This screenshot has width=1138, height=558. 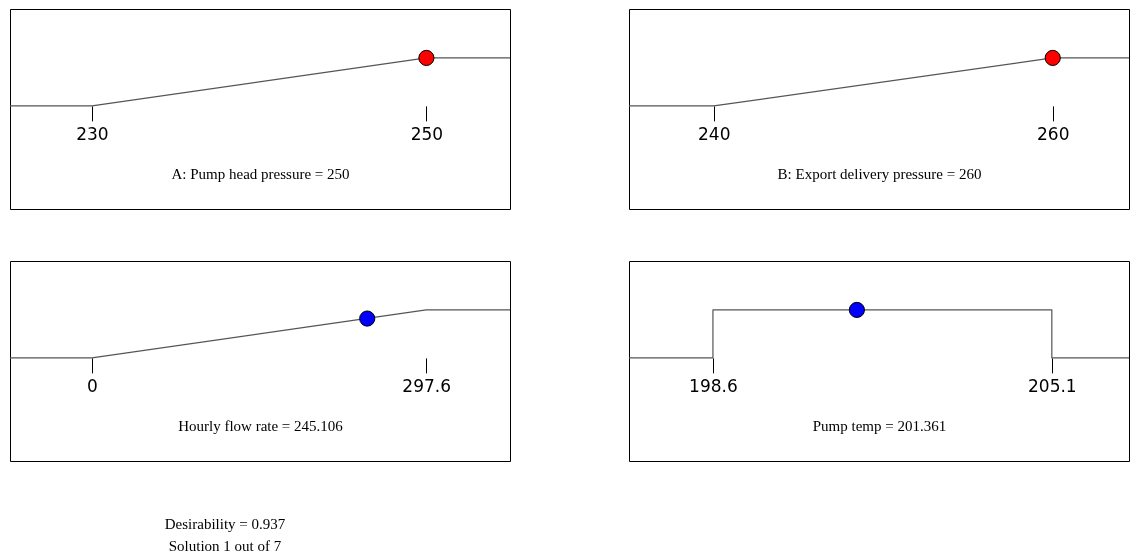 I want to click on x-tick-label: 240, so click(x=714, y=134).